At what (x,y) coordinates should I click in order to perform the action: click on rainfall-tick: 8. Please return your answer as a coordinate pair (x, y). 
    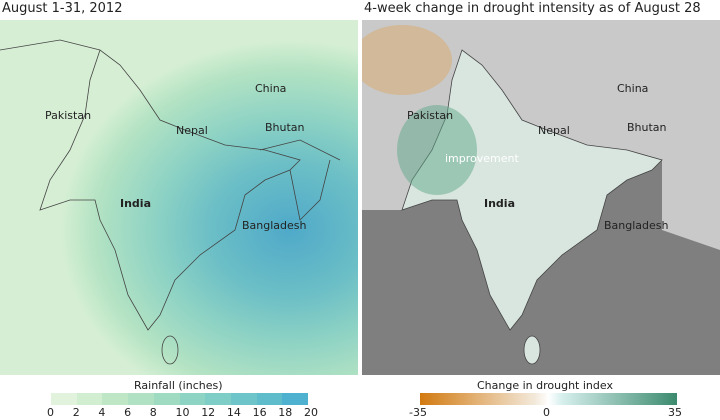
    Looking at the image, I should click on (153, 412).